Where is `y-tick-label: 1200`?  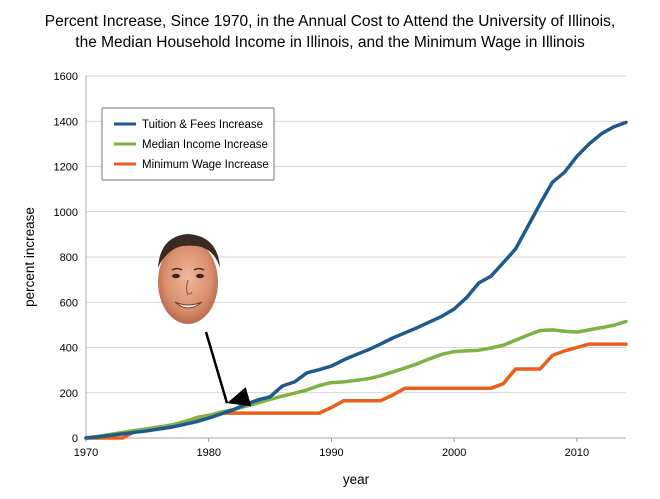
y-tick-label: 1200 is located at coordinates (66, 168).